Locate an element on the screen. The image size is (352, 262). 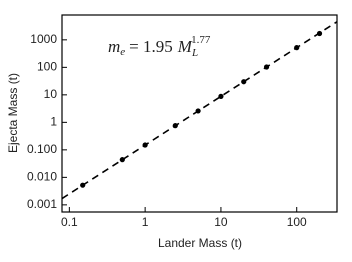
y-tick-label: 0.001 is located at coordinates (42, 204).